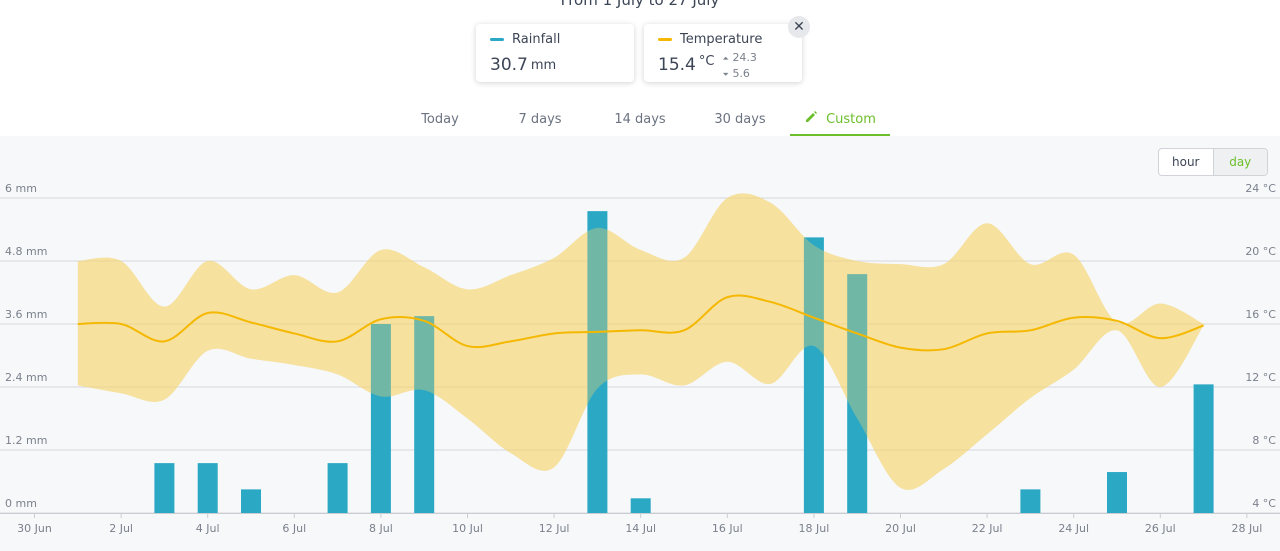  Describe the element at coordinates (440, 119) in the screenshot. I see `tab-today: Today` at that location.